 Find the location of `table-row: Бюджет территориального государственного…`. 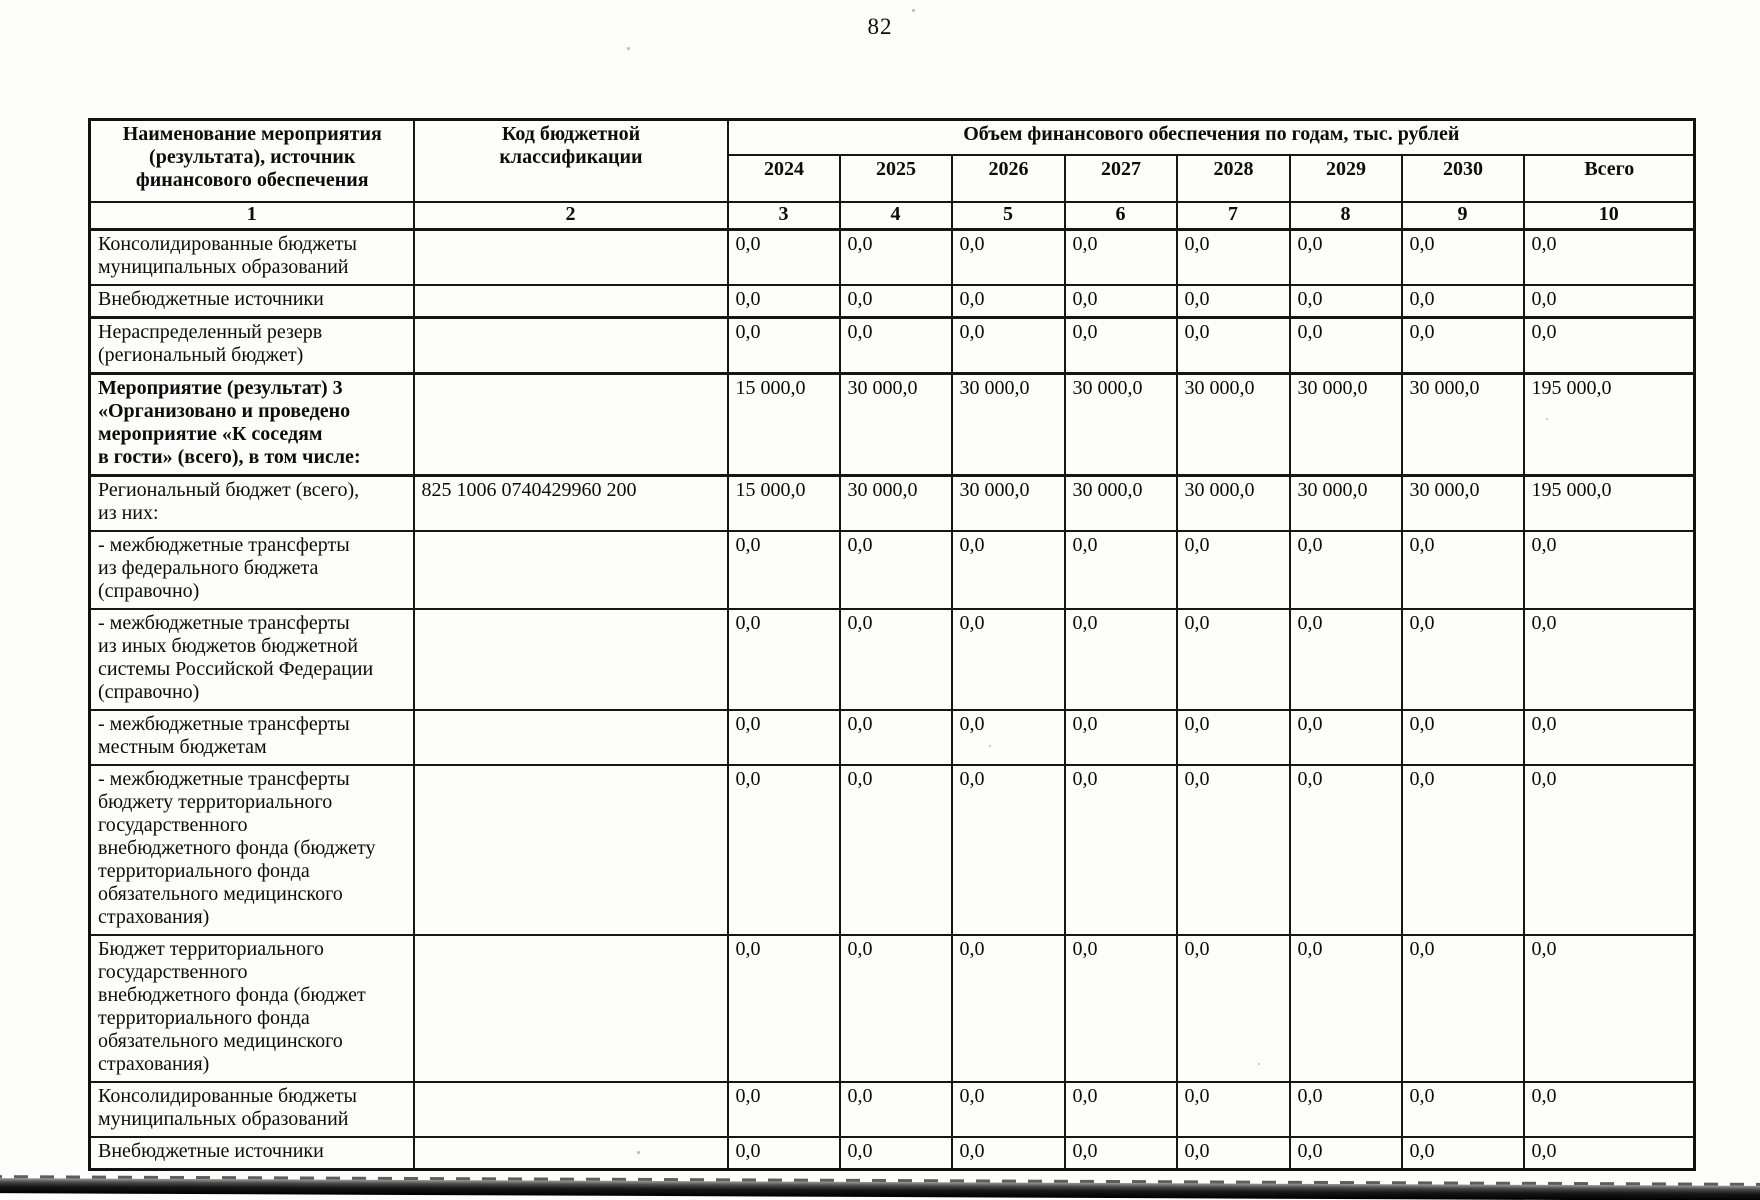

table-row: Бюджет территориального государственного… is located at coordinates (892, 1008).